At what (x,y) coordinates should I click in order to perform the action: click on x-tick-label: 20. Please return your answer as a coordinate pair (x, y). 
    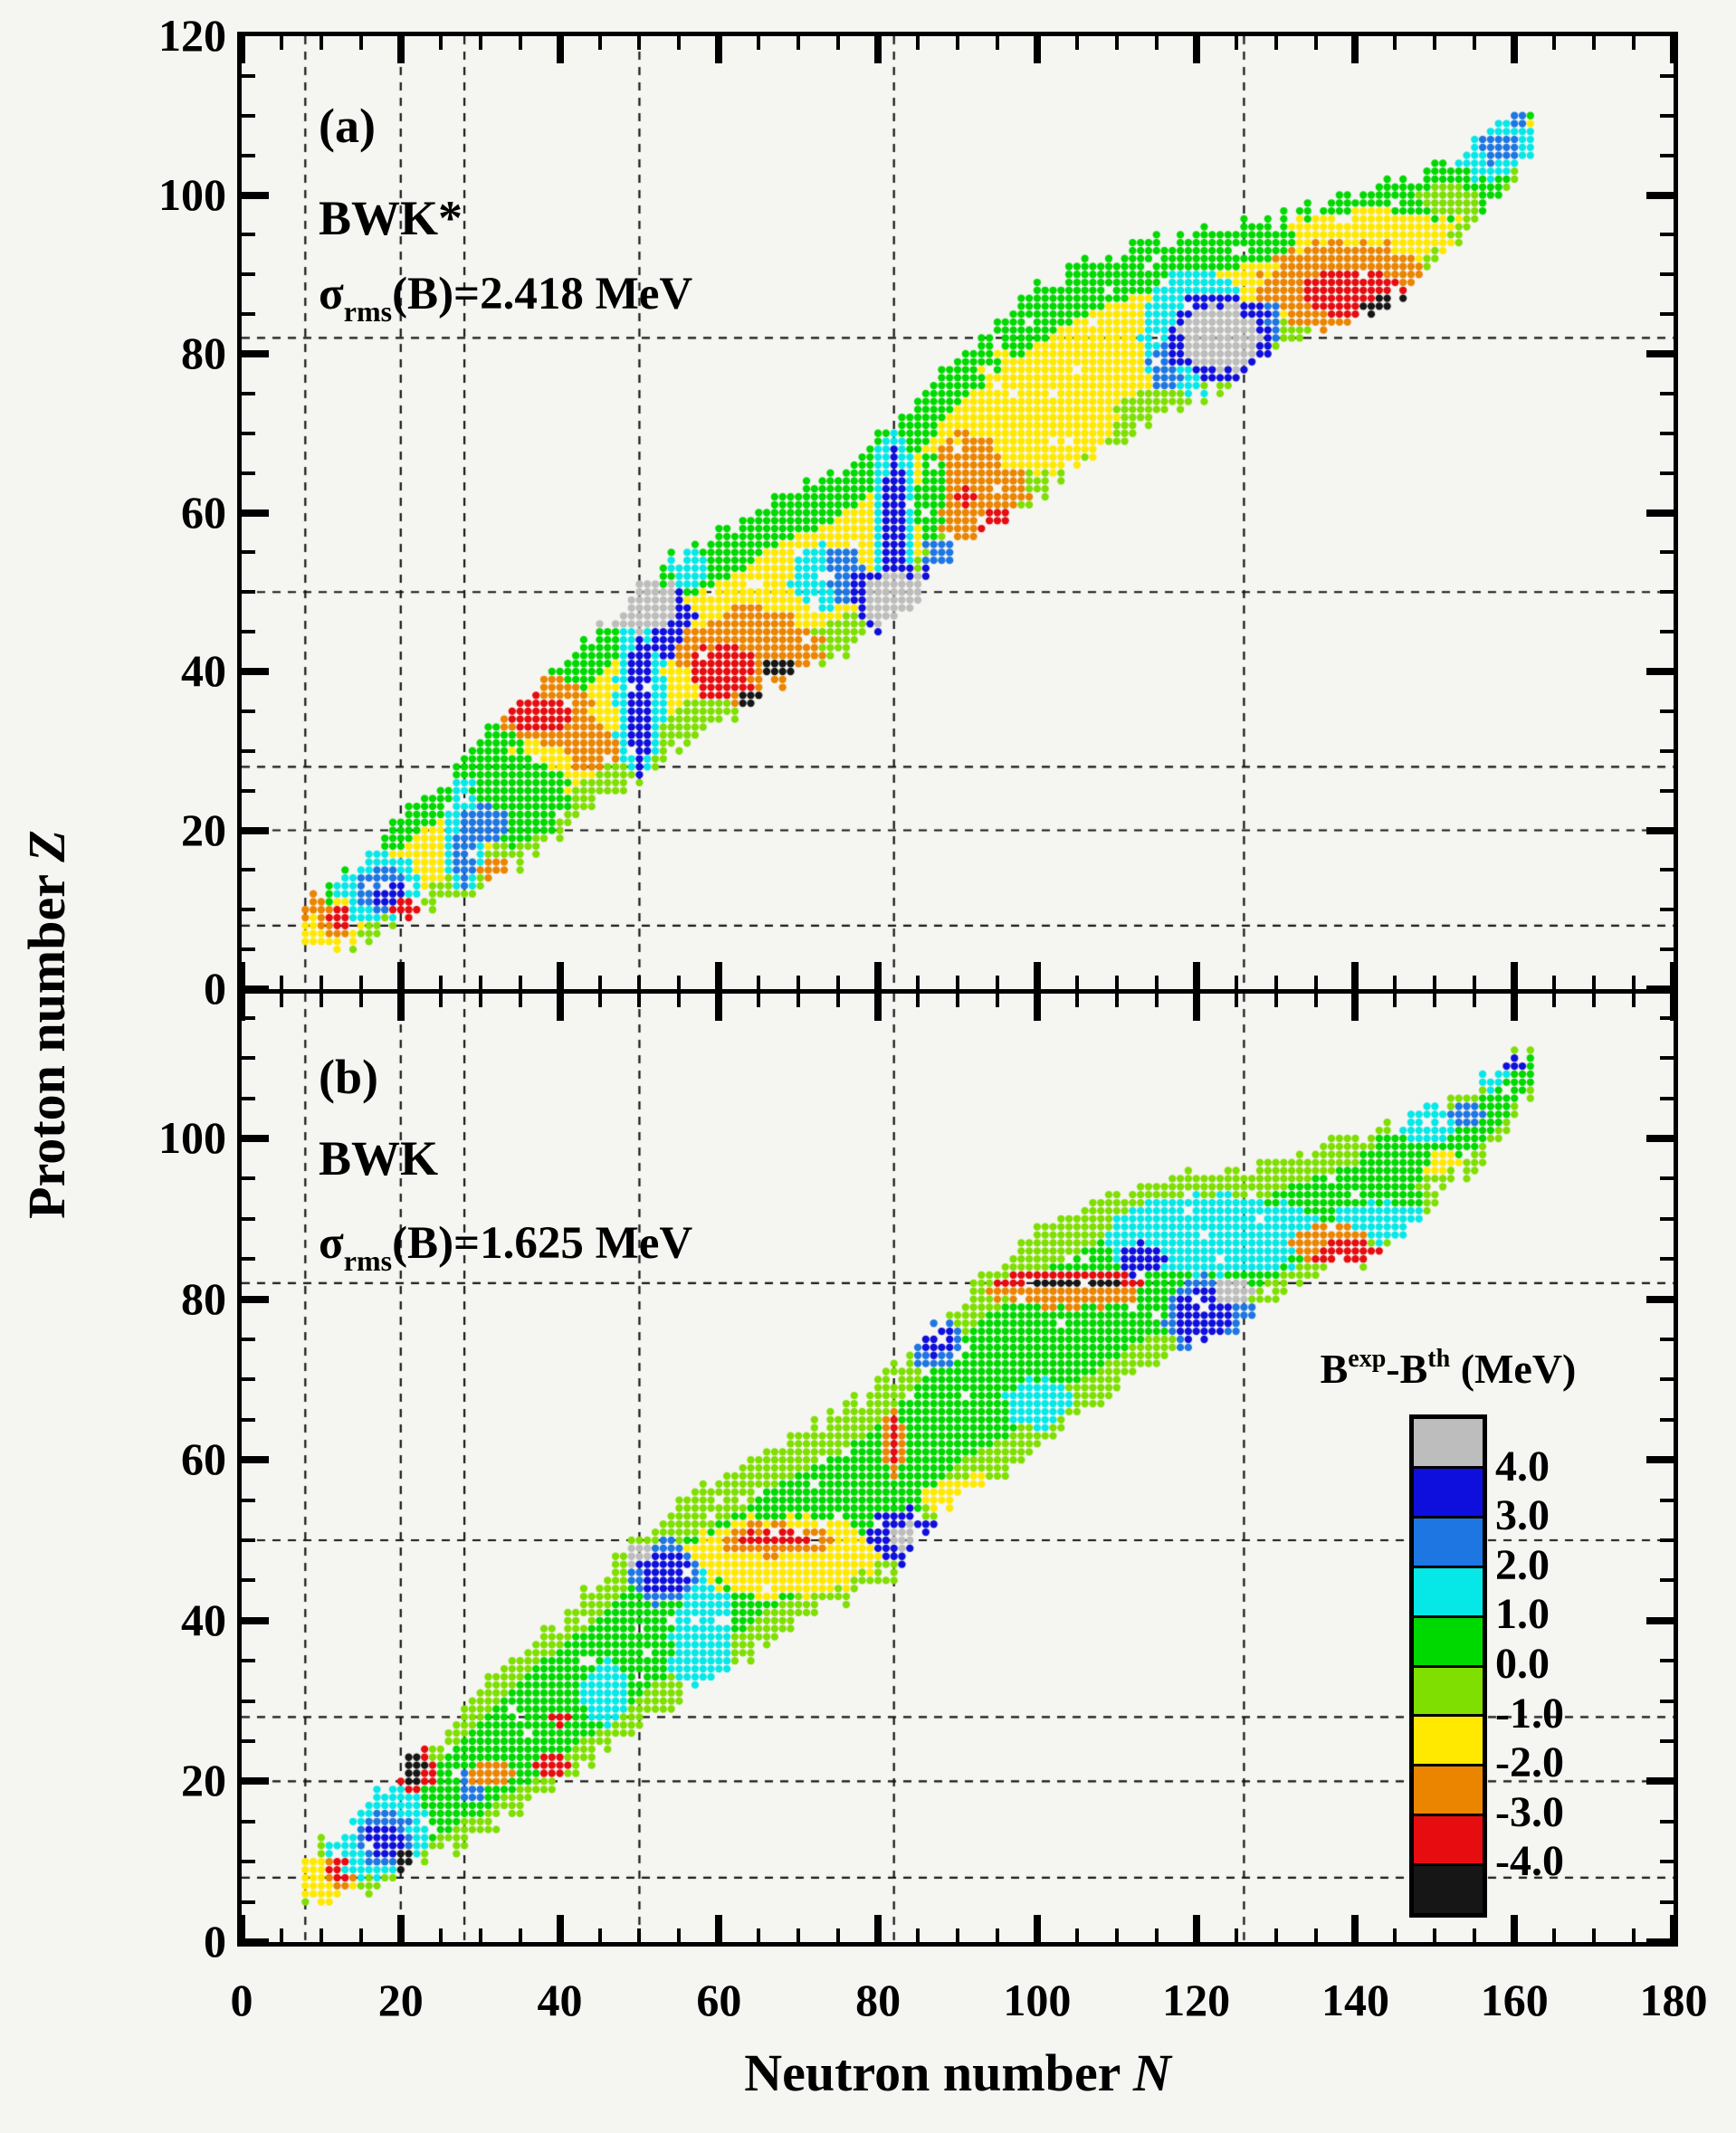
    Looking at the image, I should click on (400, 2000).